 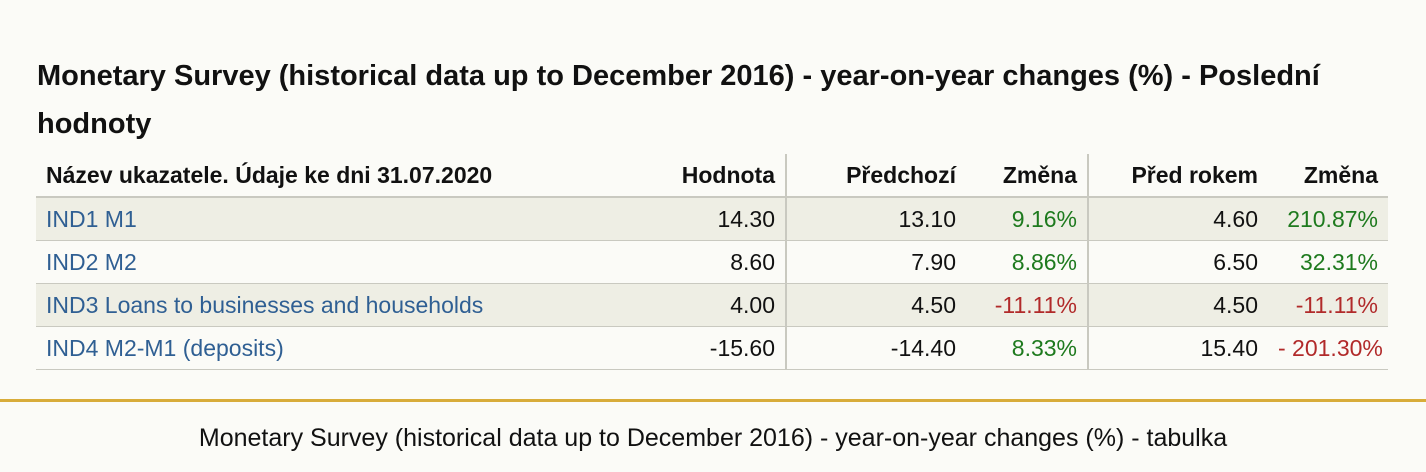 I want to click on change-cell: 9.16%, so click(x=1027, y=219).